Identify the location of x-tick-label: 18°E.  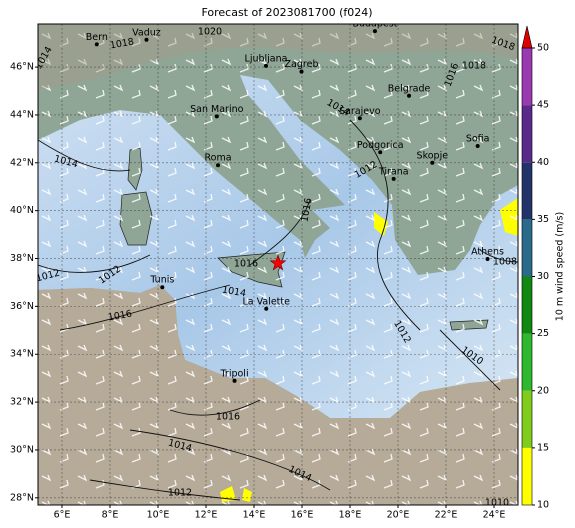
(350, 515).